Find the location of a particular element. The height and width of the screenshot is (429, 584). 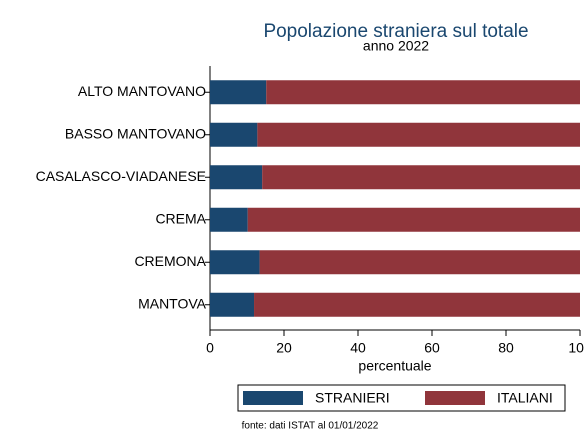

legend-label: ITALIANI is located at coordinates (525, 398).